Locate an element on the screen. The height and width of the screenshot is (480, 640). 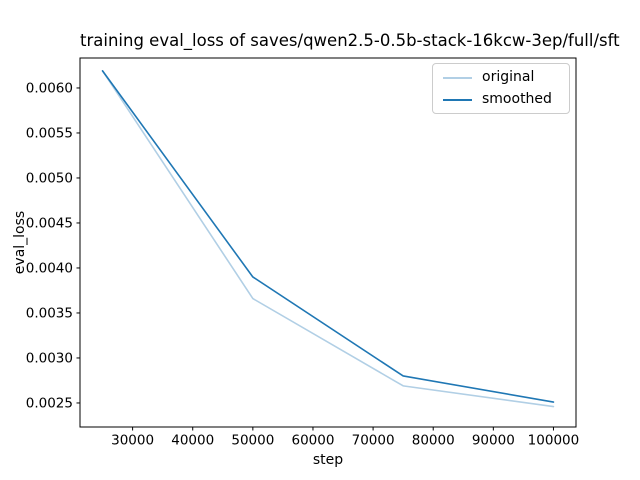
x-tick-label: 50000 is located at coordinates (252, 441).